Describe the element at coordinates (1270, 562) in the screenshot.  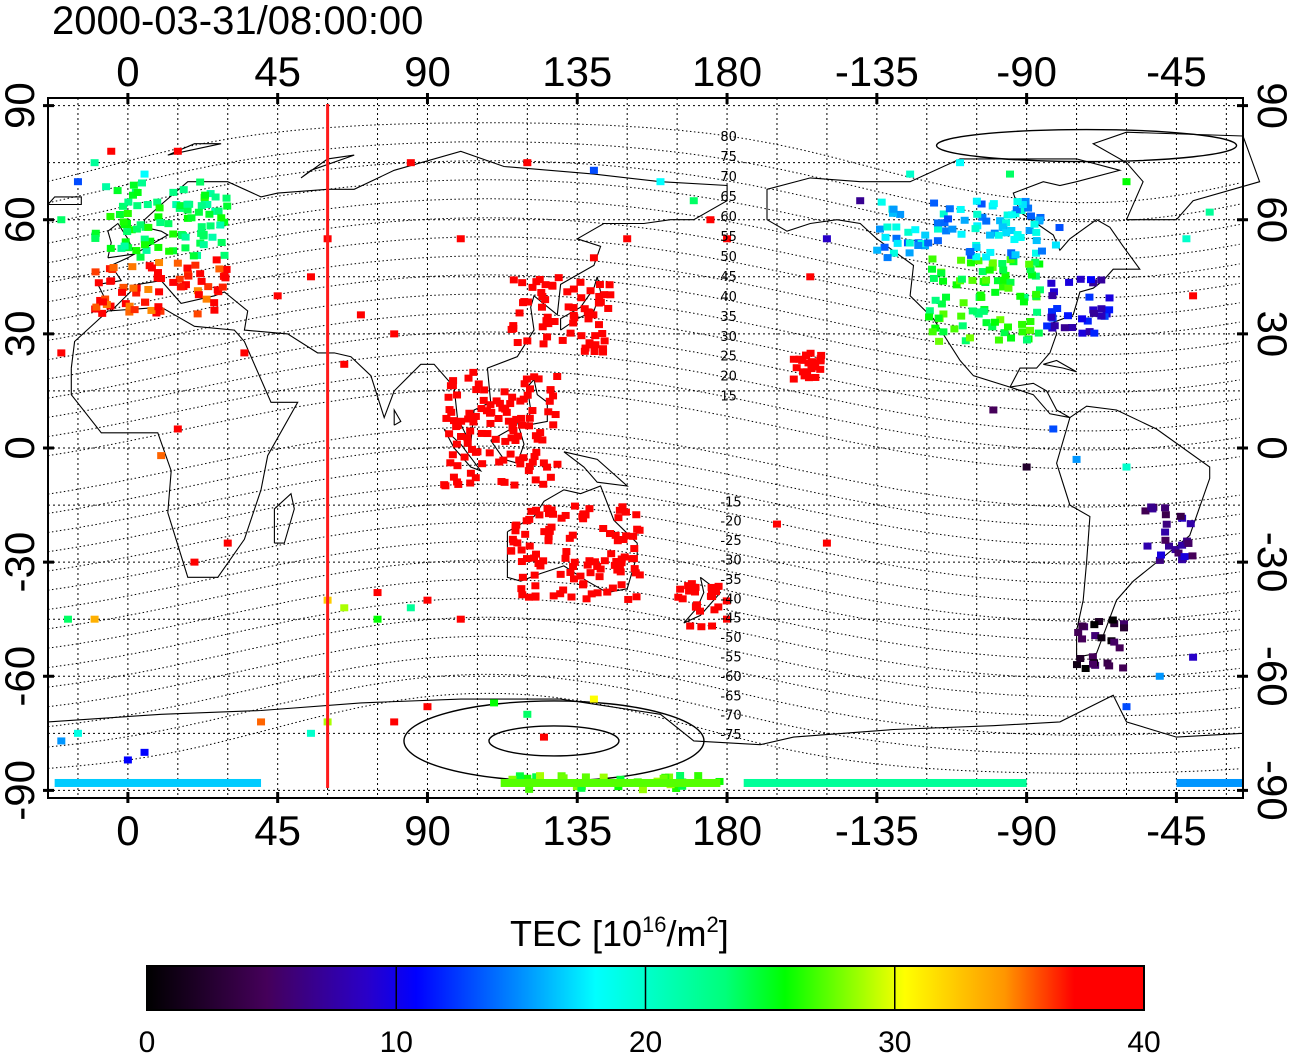
I see `lat-label-right: -30` at that location.